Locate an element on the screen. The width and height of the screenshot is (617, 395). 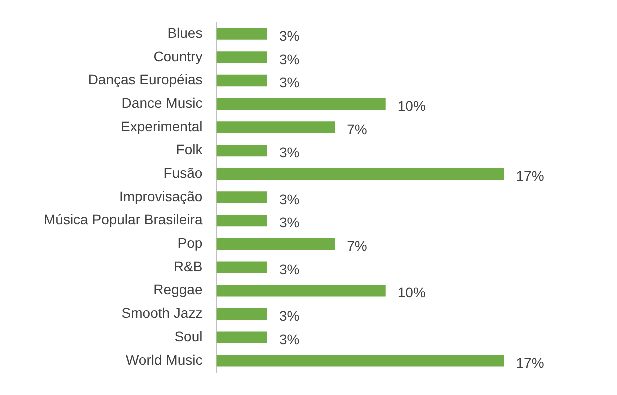
y-tick-label: Reggae is located at coordinates (178, 290).